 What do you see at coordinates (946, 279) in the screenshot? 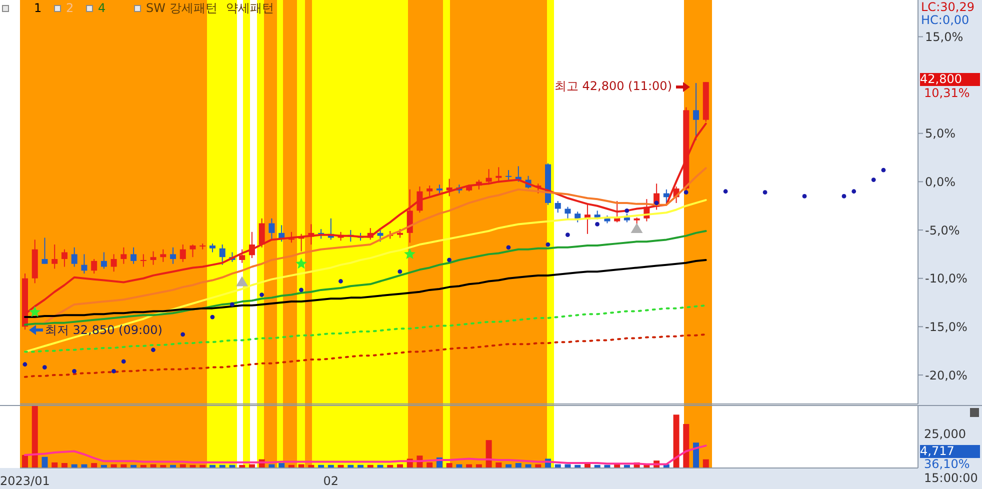
I see `y-tick-label: -10,0%` at bounding box center [946, 279].